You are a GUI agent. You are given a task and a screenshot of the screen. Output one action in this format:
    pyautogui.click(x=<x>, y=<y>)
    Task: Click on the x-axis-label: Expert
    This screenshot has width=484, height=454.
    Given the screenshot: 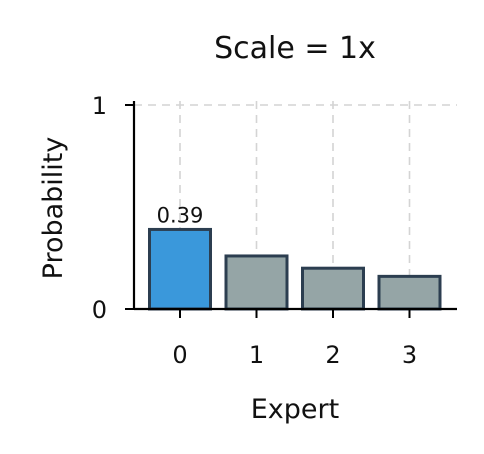 What is the action you would take?
    pyautogui.click(x=295, y=409)
    